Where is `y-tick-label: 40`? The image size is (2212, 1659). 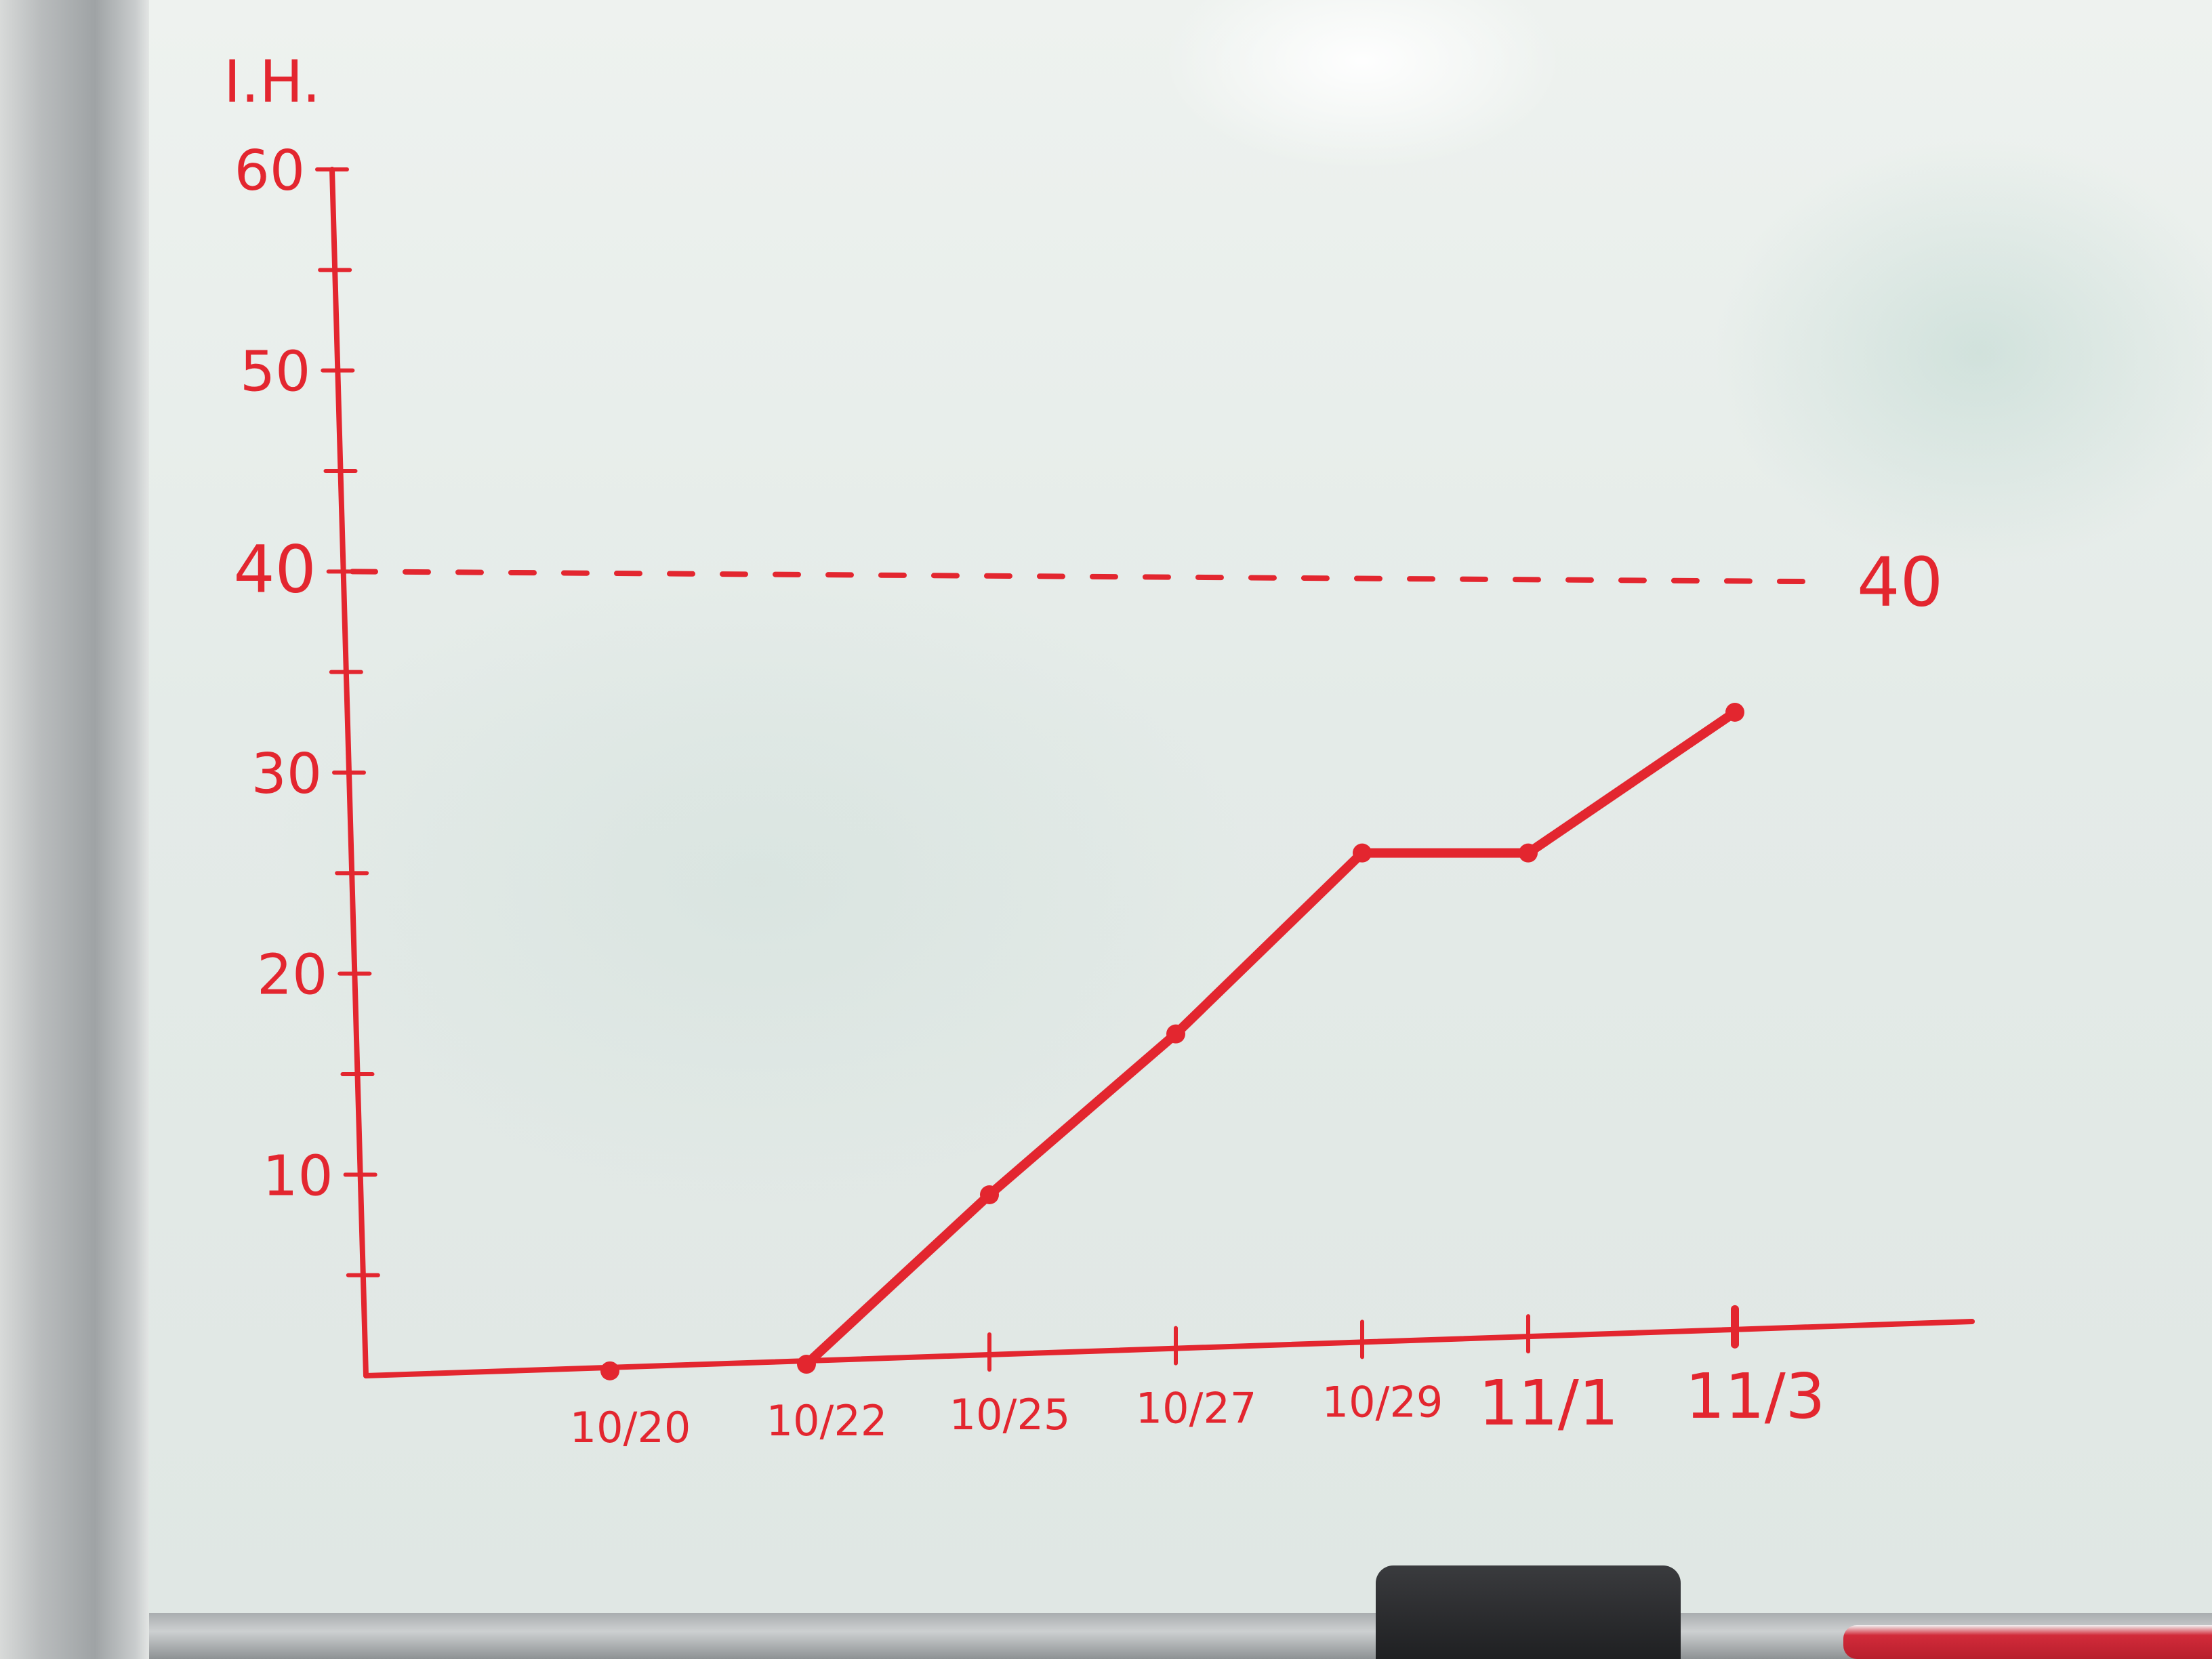
y-tick-label: 40 is located at coordinates (275, 569).